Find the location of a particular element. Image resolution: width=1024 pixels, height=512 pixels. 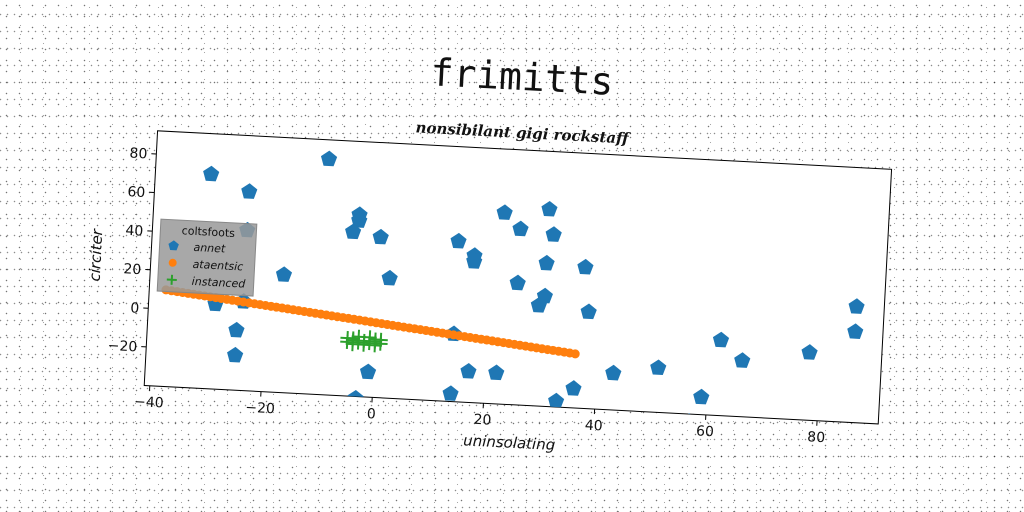

legend-marker-instanced is located at coordinates (171, 279).